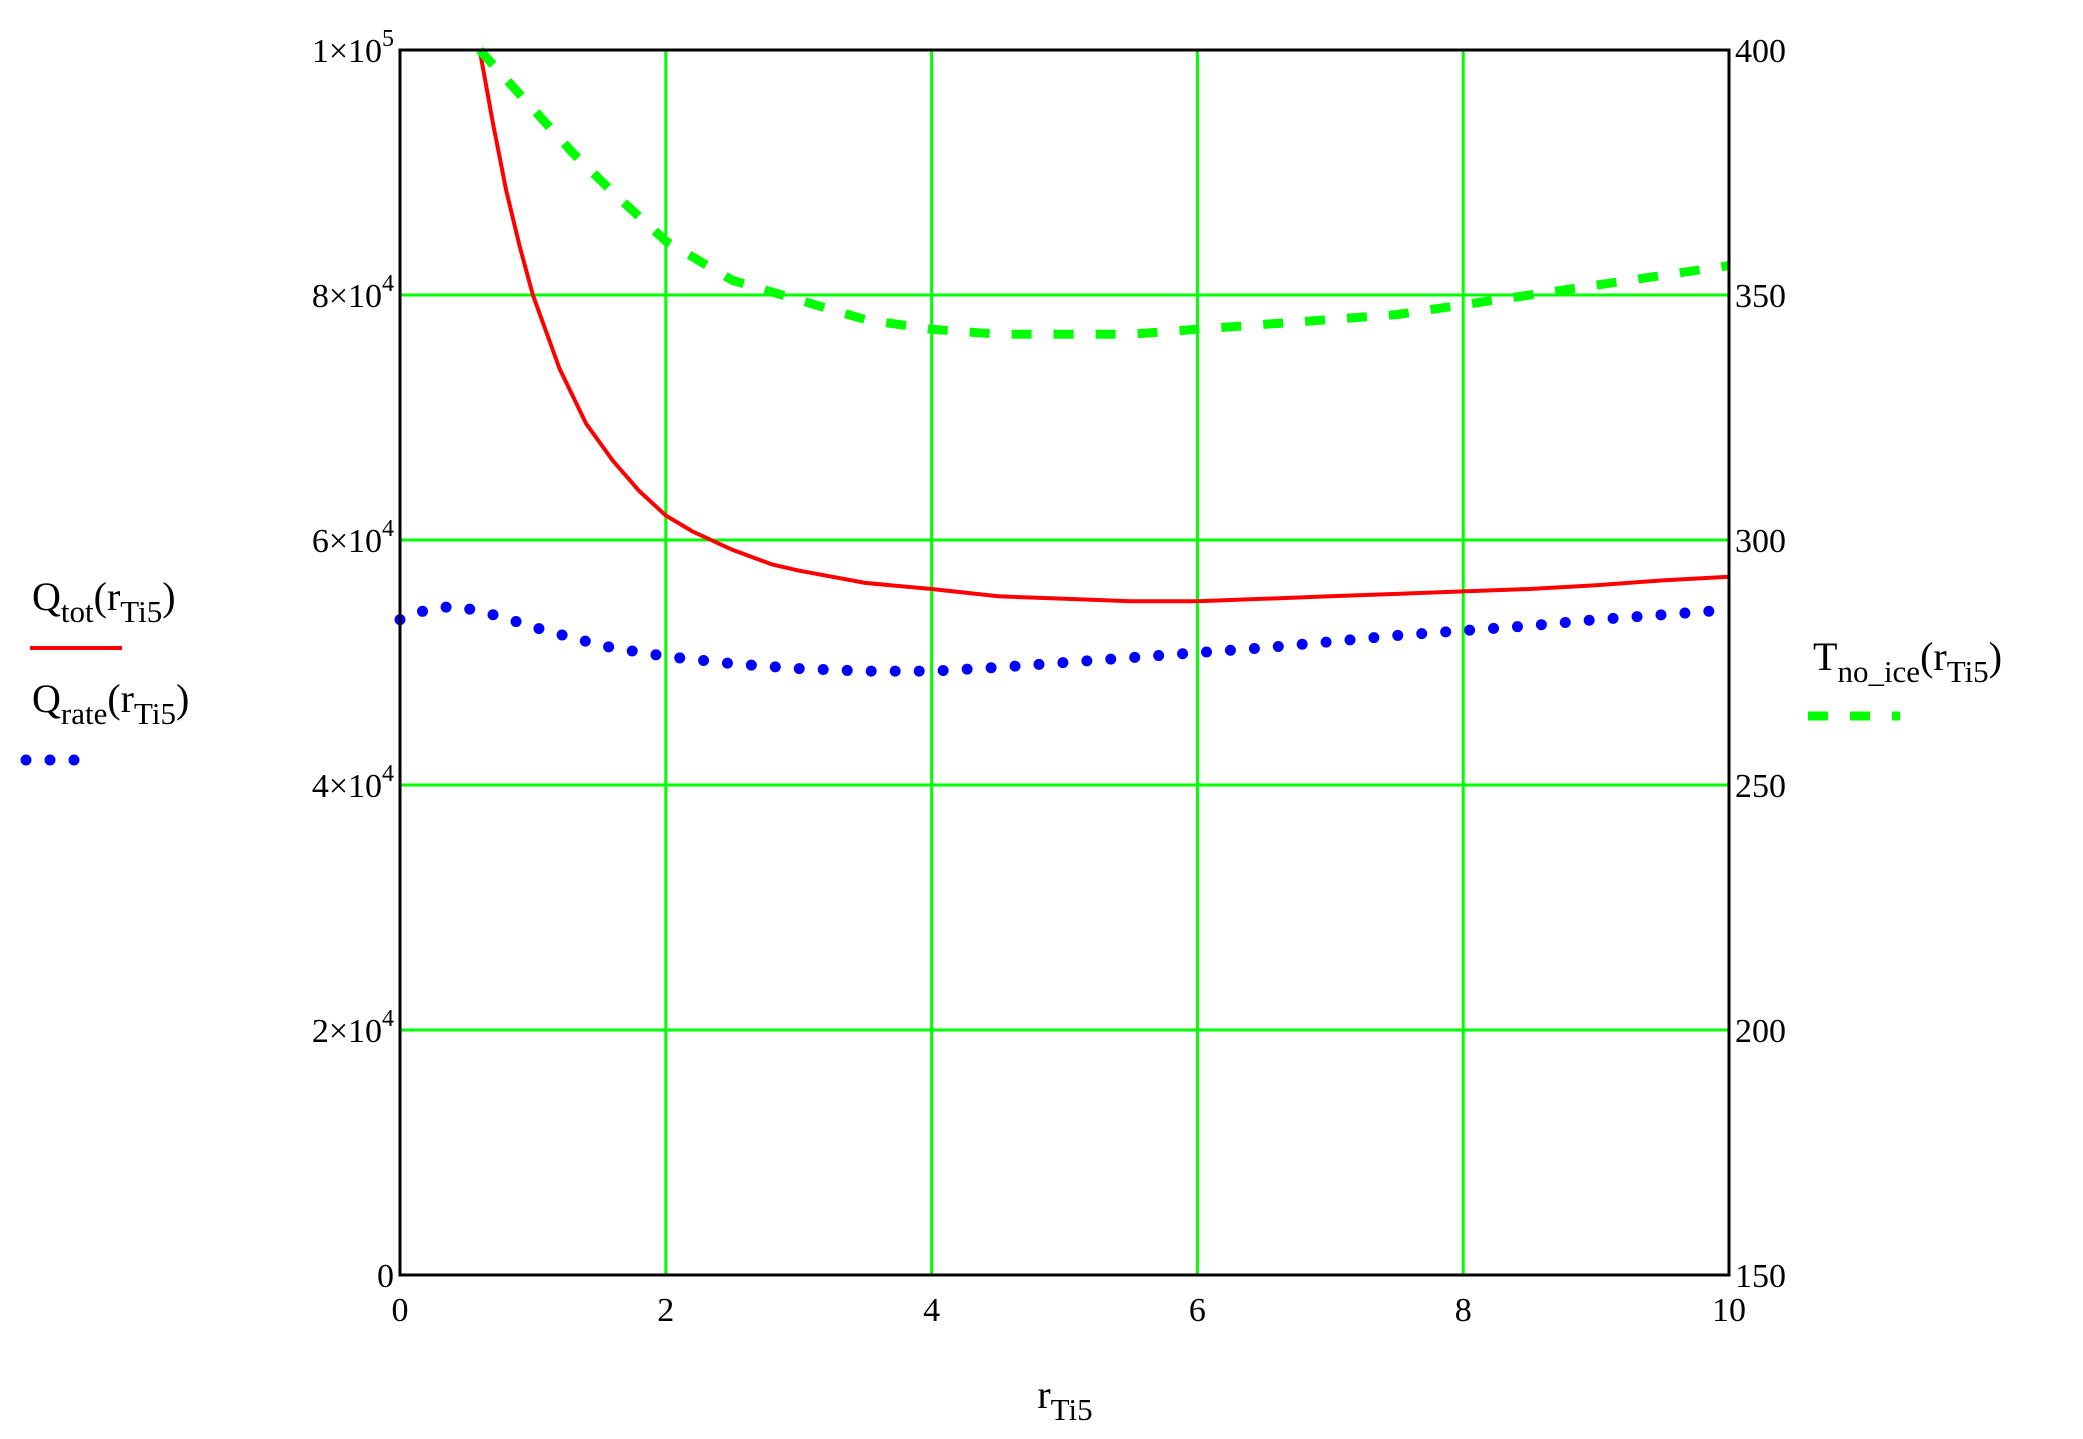 The width and height of the screenshot is (2083, 1439). I want to click on y-left-tick-label: 8×10⁴, so click(353, 293).